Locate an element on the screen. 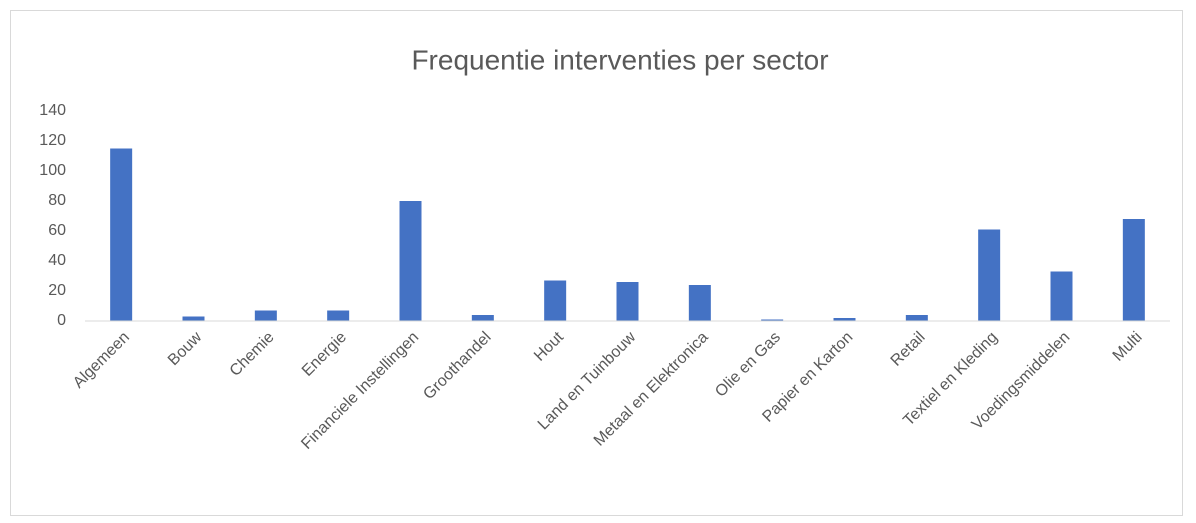 The width and height of the screenshot is (1196, 523). y-tick-label: 20 is located at coordinates (57, 290).